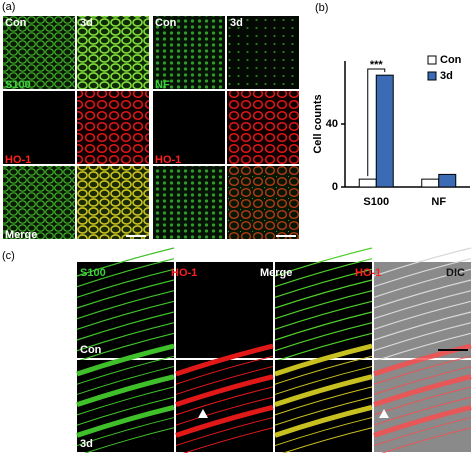 The height and width of the screenshot is (458, 474). I want to click on significance-bracket, so click(376, 122).